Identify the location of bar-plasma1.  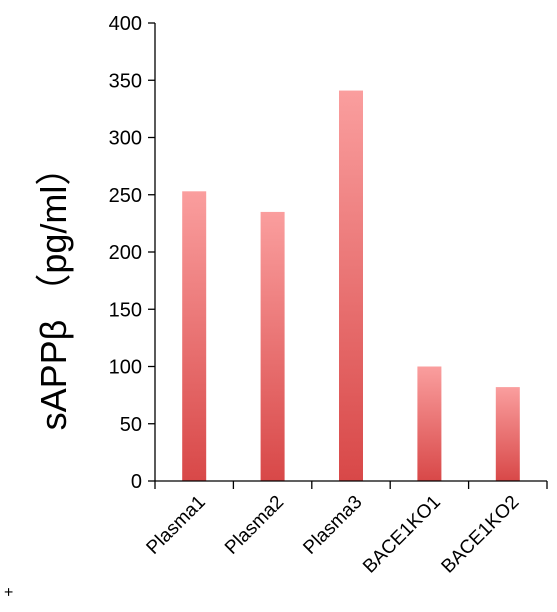
(194, 336).